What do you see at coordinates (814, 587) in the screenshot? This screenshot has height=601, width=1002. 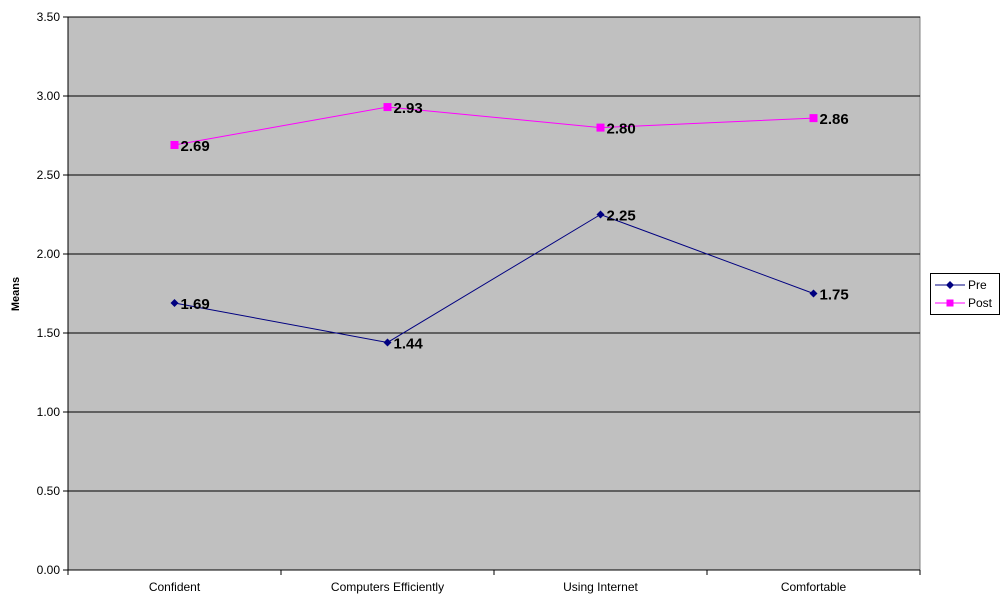 I see `x-tick-label: Comfortable` at bounding box center [814, 587].